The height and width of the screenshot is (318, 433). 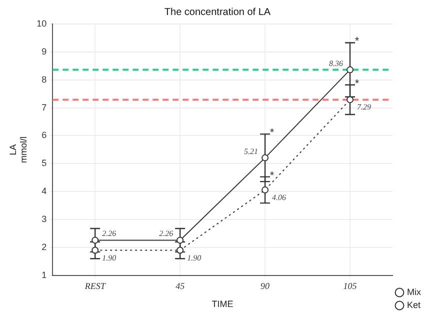 I want to click on x-tick-label: 105, so click(x=350, y=286).